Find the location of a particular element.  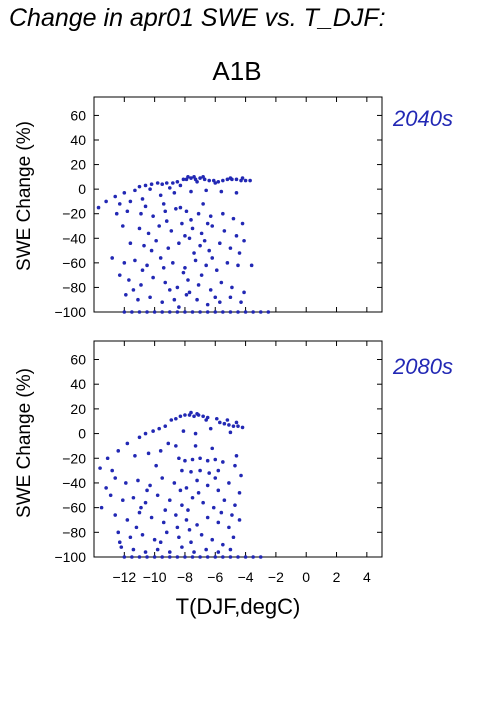

y-tick-label: −100 is located at coordinates (70, 557).